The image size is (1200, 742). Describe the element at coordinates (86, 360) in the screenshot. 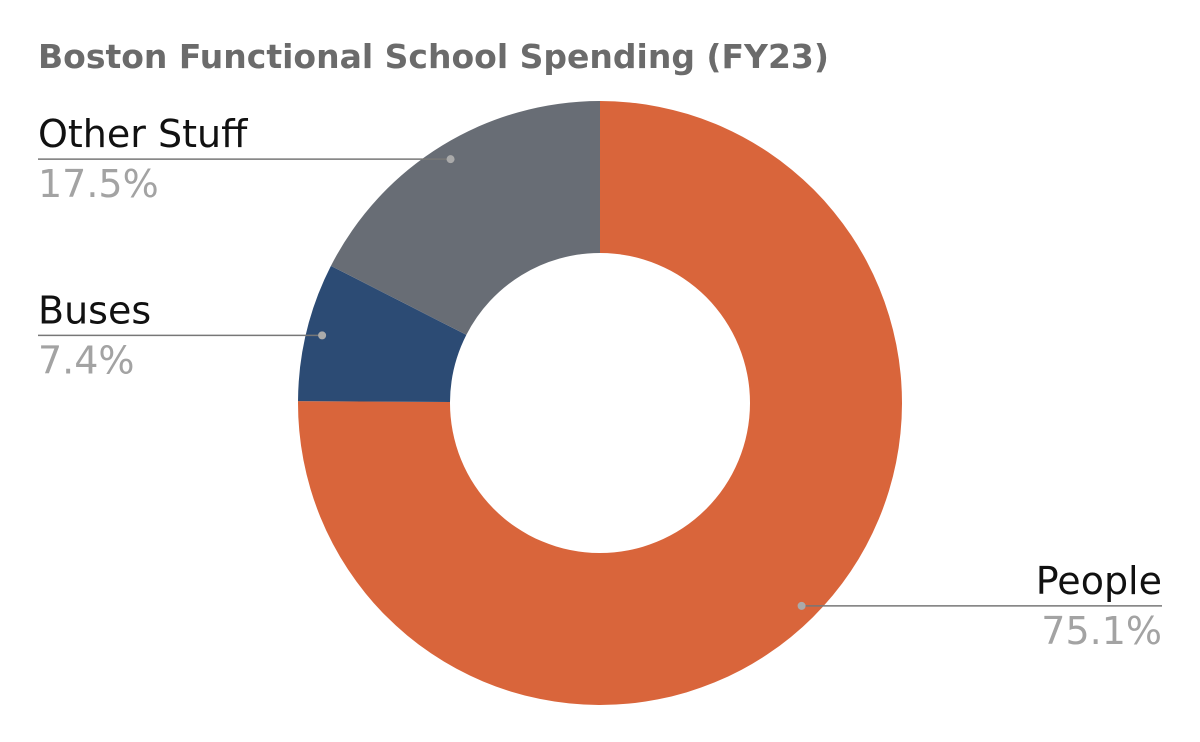

I see `slice-value-label: 7.4%` at that location.